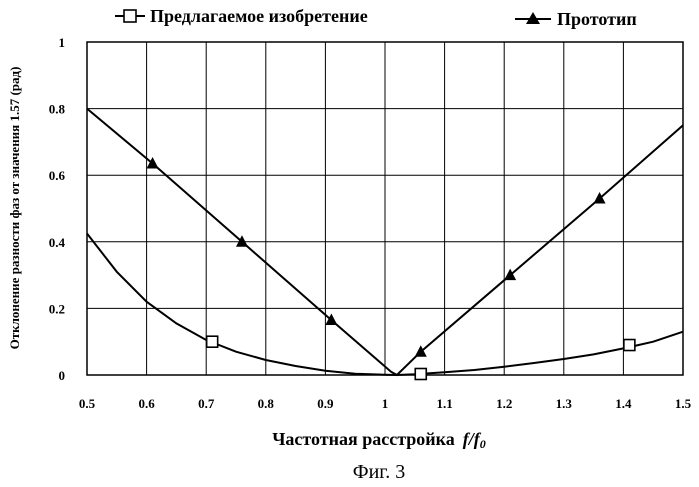  Describe the element at coordinates (130, 16) in the screenshot. I see `legend-swatch-proposed-marker` at that location.